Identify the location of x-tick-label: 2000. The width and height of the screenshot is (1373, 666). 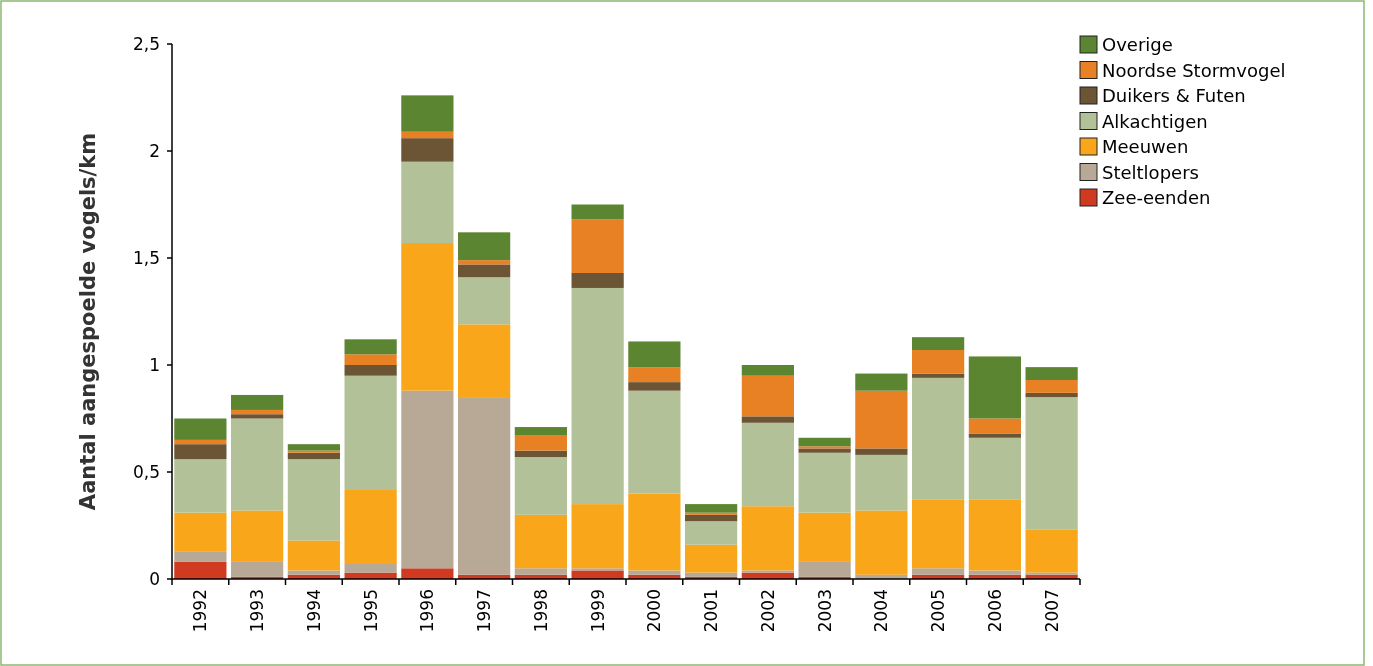
(654, 611).